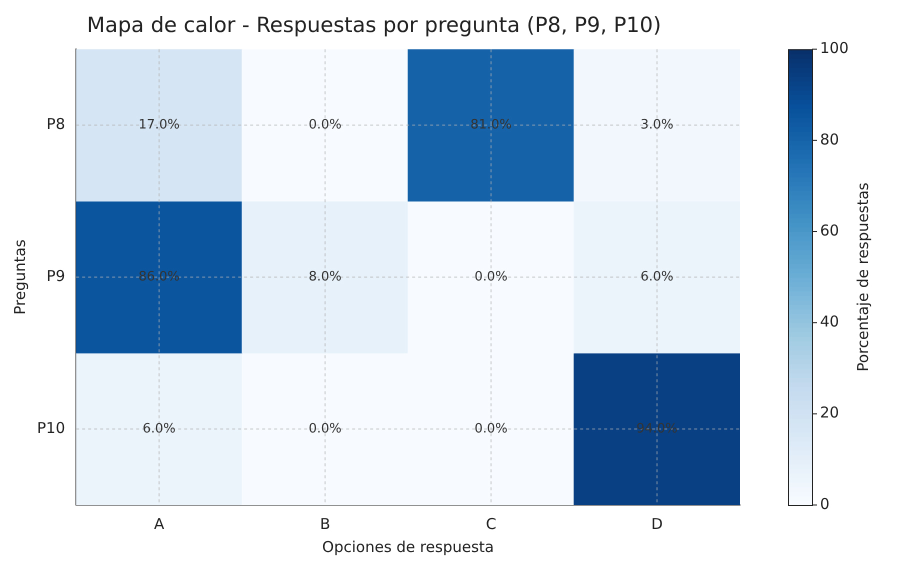 This screenshot has height=569, width=898. Describe the element at coordinates (51, 427) in the screenshot. I see `y-tick-label: P10` at that location.